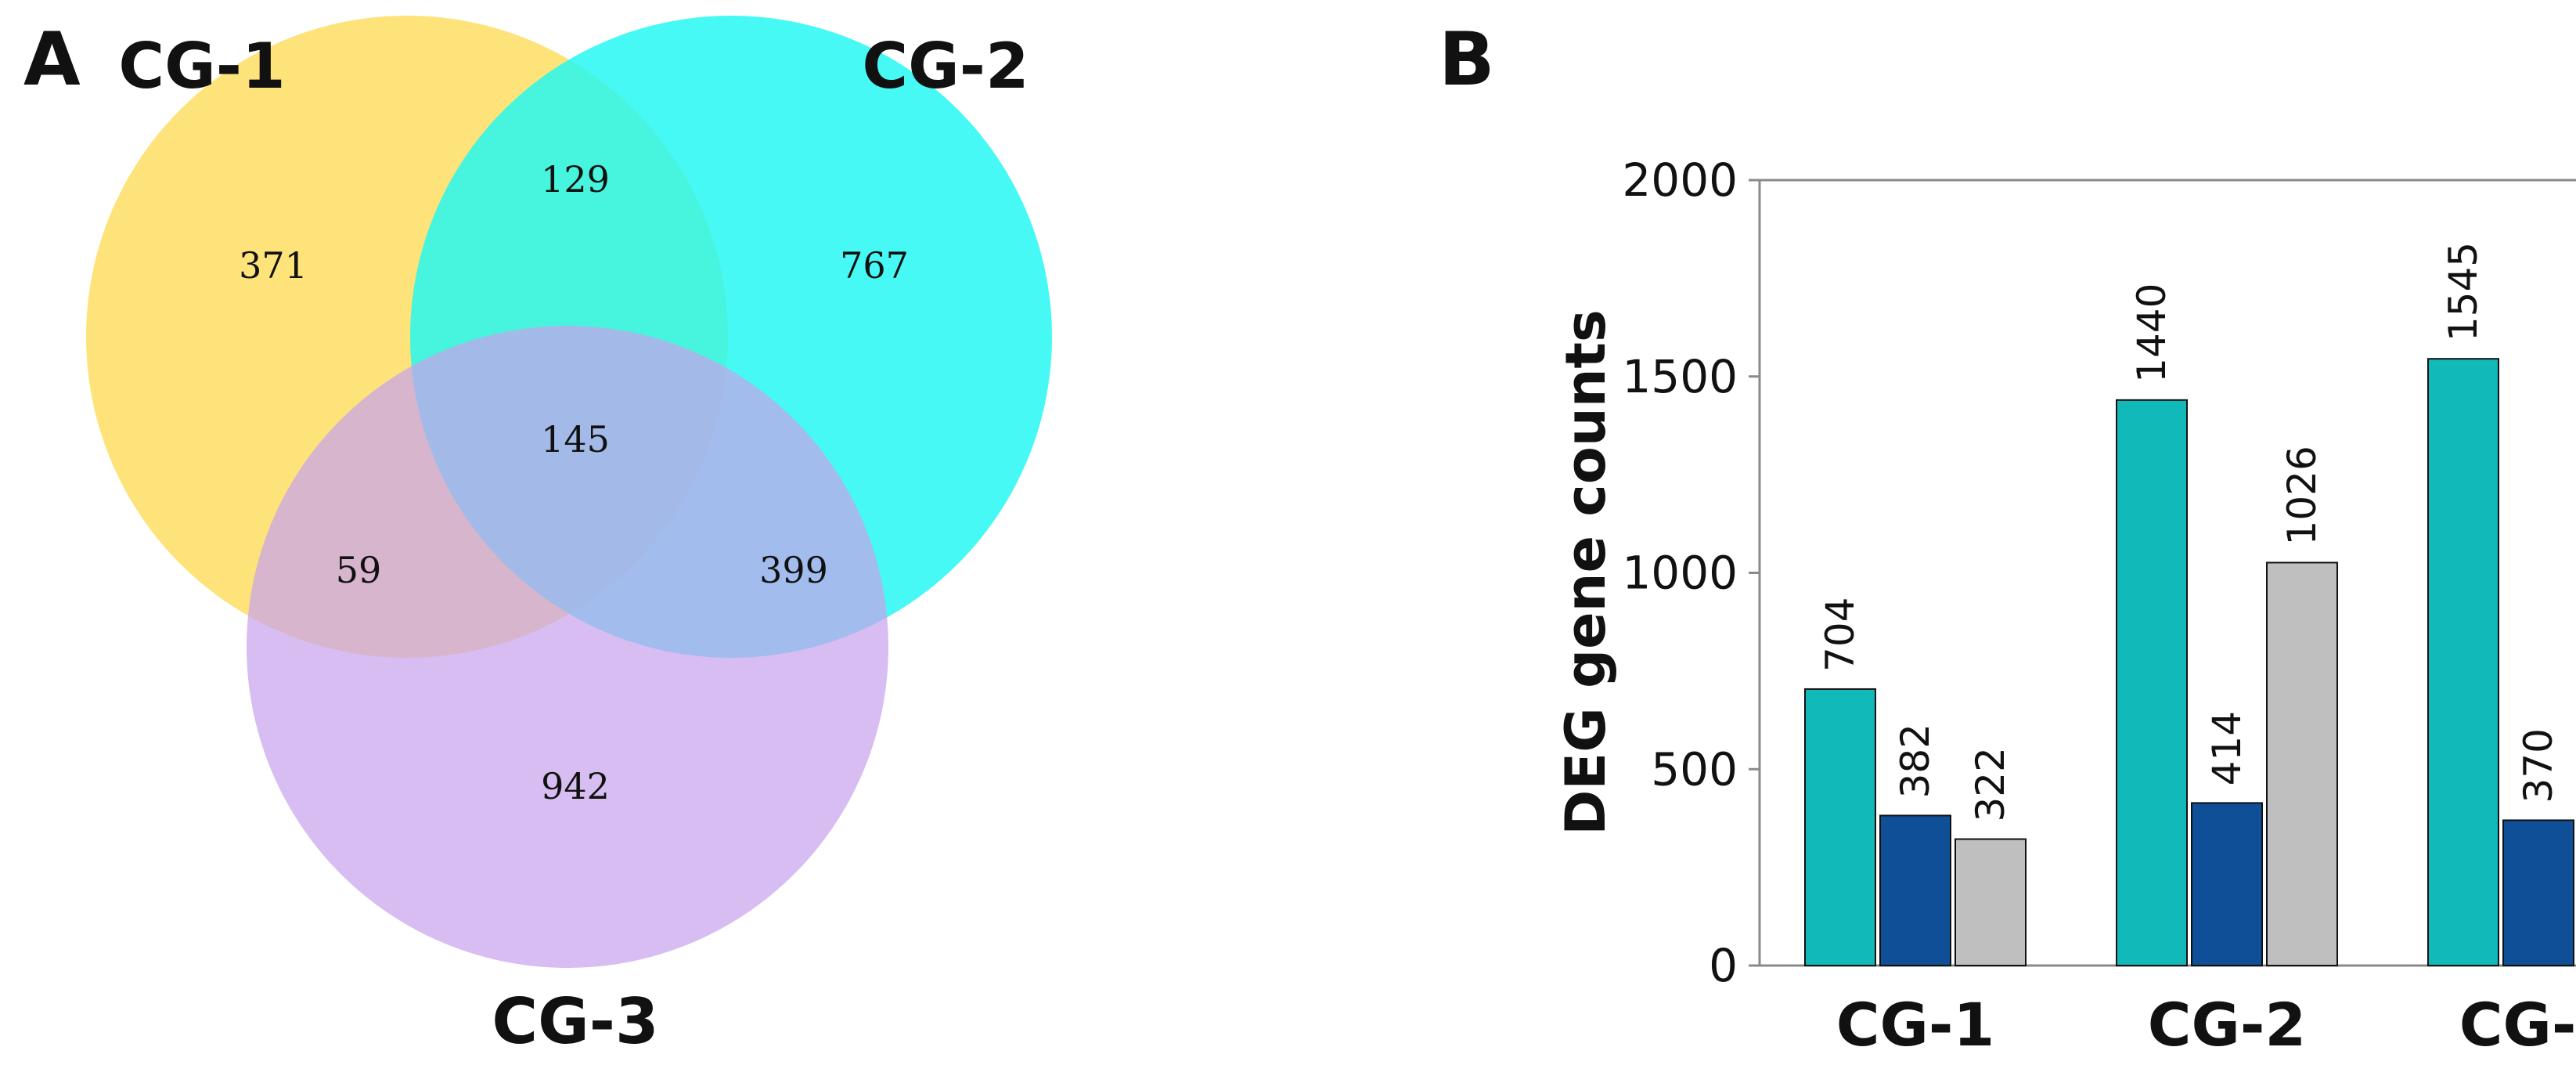 This screenshot has height=1065, width=2576. What do you see at coordinates (2227, 1025) in the screenshot?
I see `category-label-cg-2: CG-2` at bounding box center [2227, 1025].